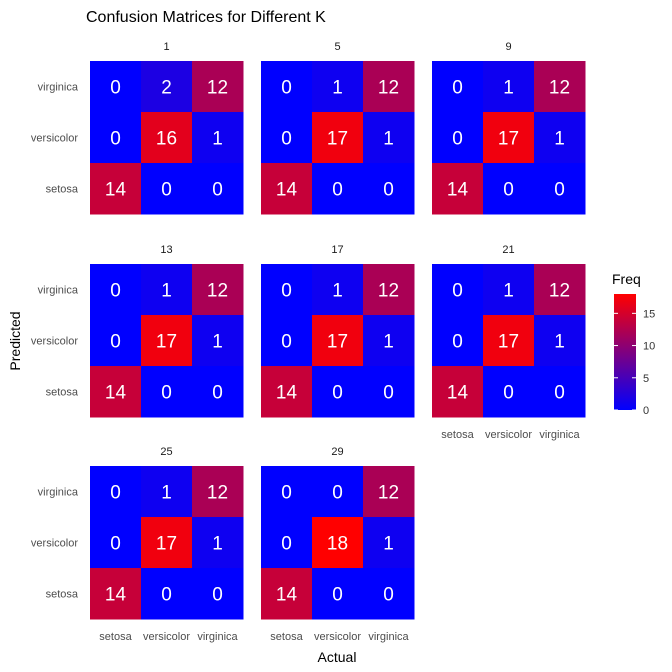 The width and height of the screenshot is (672, 672). What do you see at coordinates (626, 279) in the screenshot?
I see `legend-title: Freq` at bounding box center [626, 279].